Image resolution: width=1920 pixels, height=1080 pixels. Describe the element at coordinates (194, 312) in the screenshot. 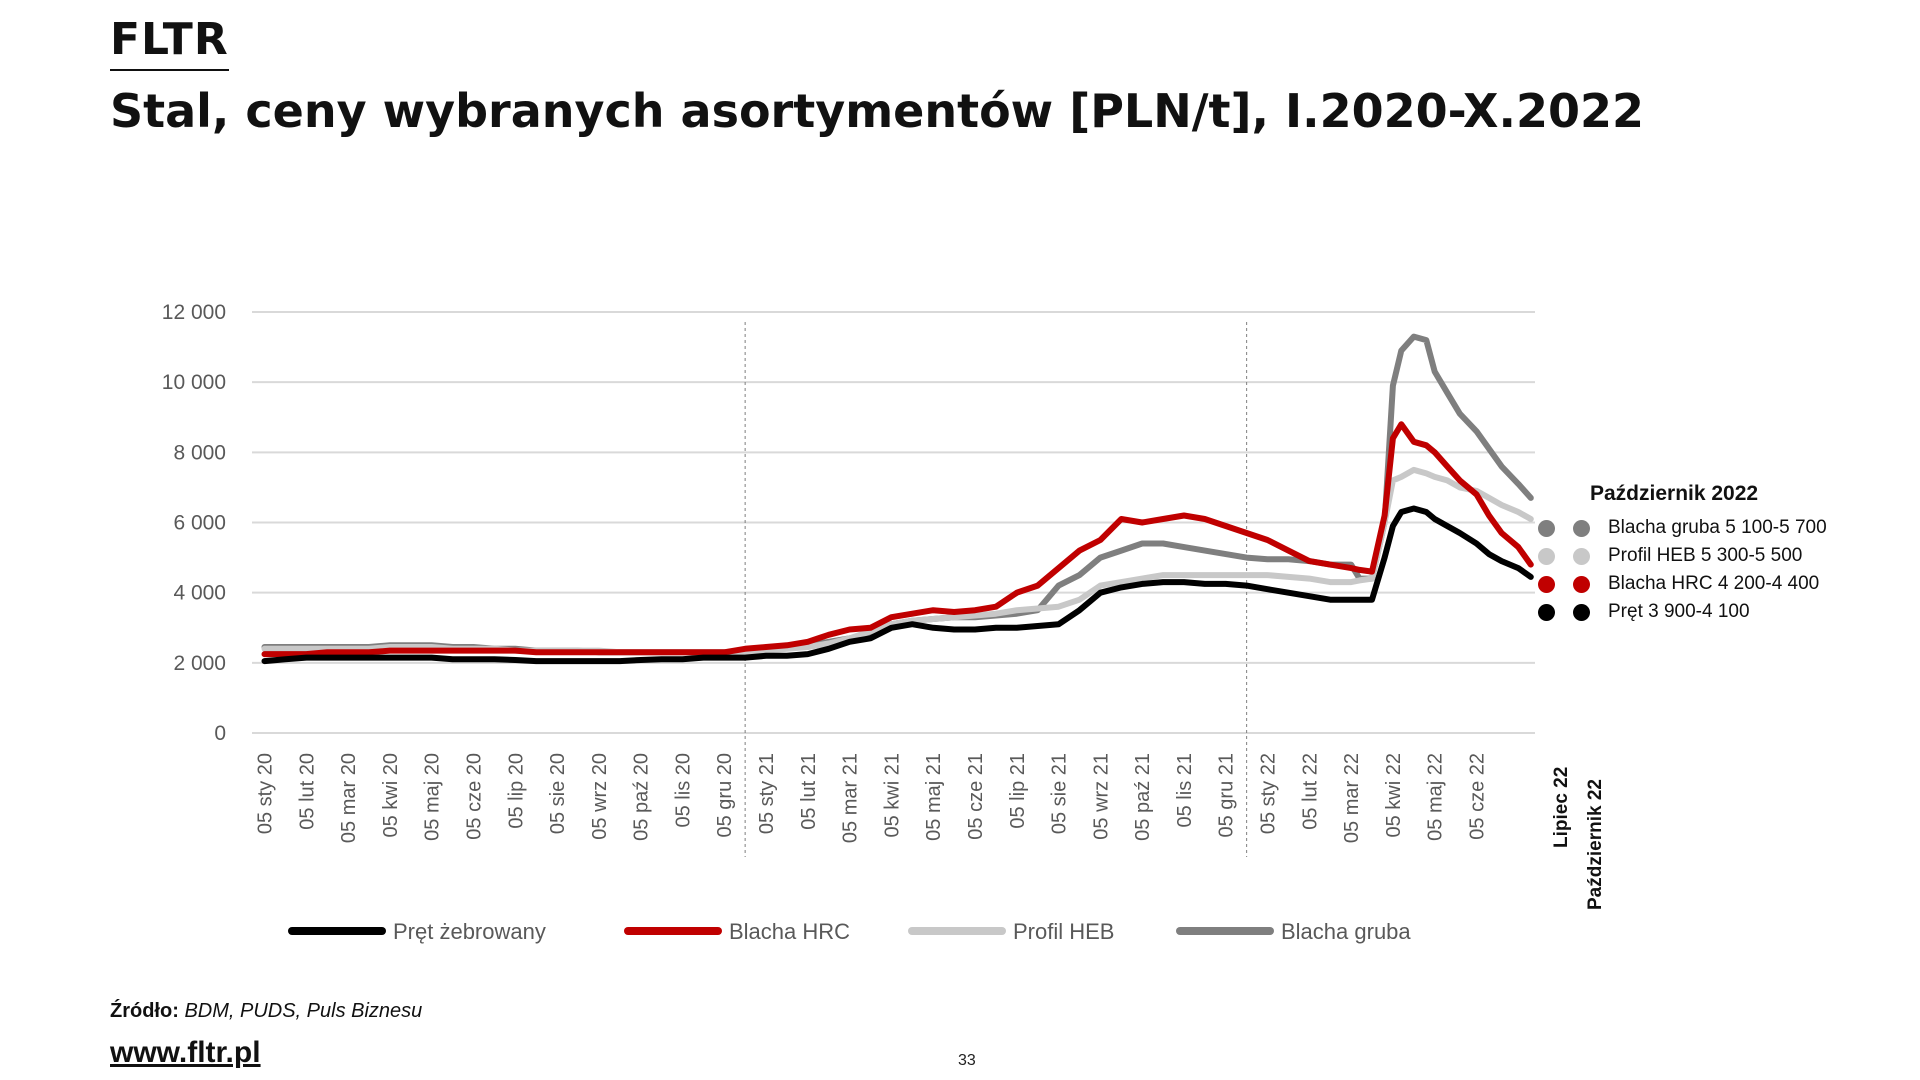

I see `y-tick-label: 12 000` at that location.